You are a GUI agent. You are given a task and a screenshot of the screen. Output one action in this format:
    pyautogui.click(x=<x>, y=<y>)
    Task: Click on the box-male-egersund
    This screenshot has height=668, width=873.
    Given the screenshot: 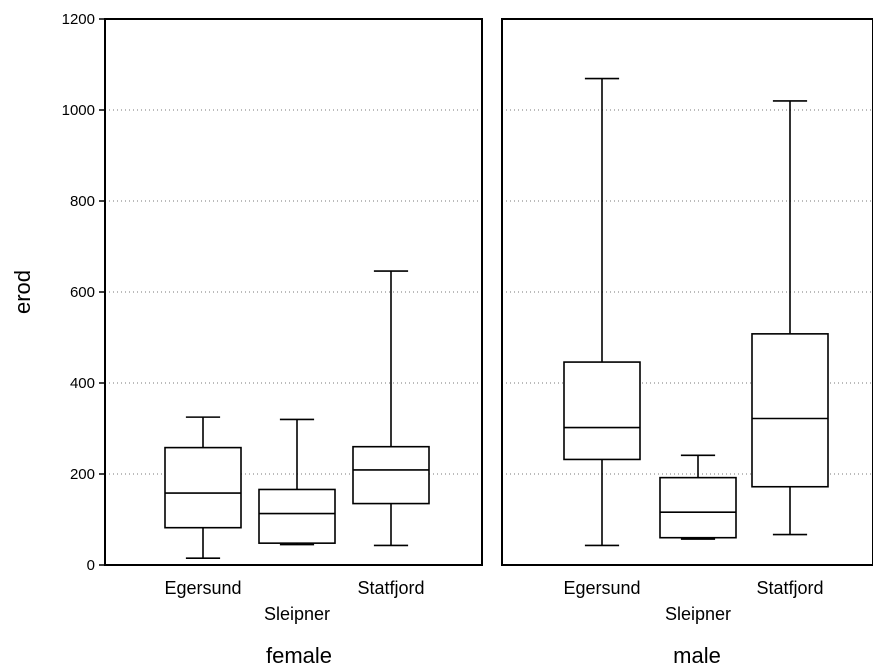 What is the action you would take?
    pyautogui.click(x=602, y=312)
    